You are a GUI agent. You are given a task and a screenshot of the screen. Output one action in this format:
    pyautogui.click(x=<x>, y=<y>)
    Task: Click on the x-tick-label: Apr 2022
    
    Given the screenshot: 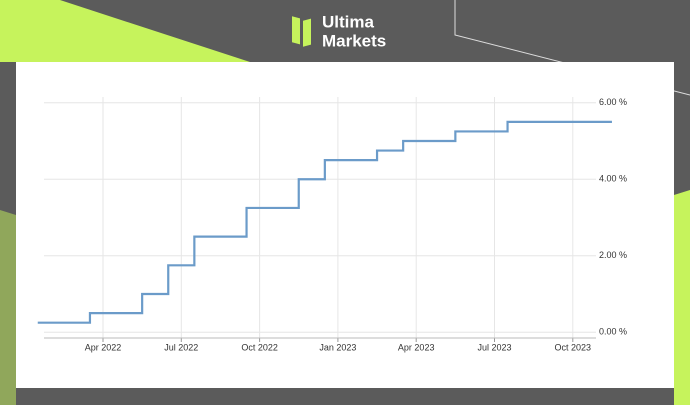 What is the action you would take?
    pyautogui.click(x=103, y=347)
    